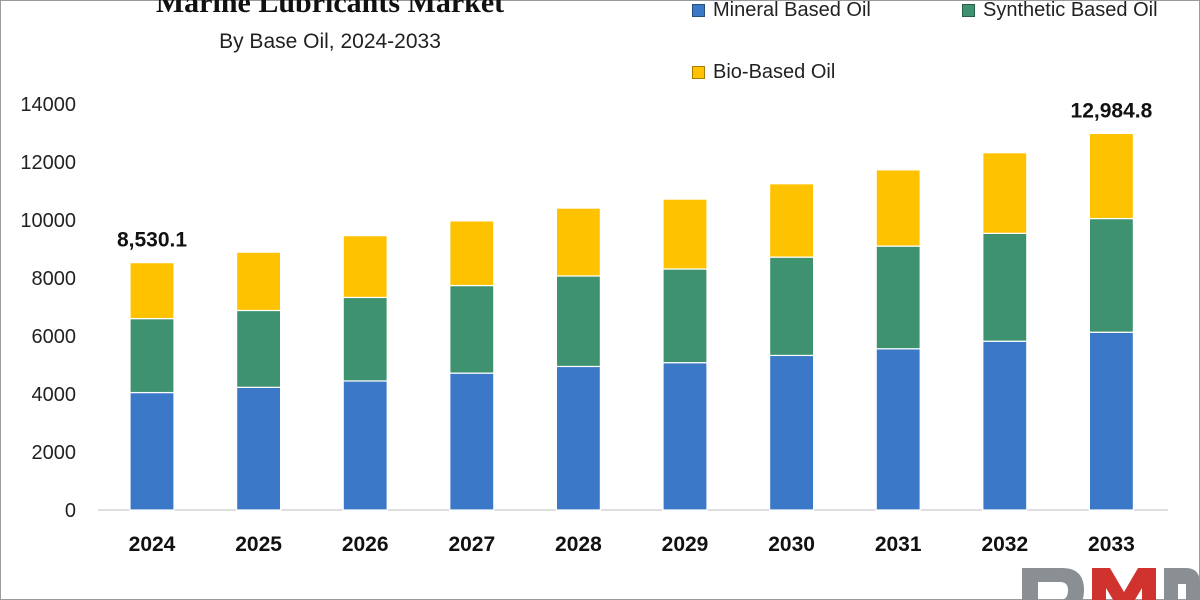  I want to click on y-tick-label: 10000, so click(48, 221).